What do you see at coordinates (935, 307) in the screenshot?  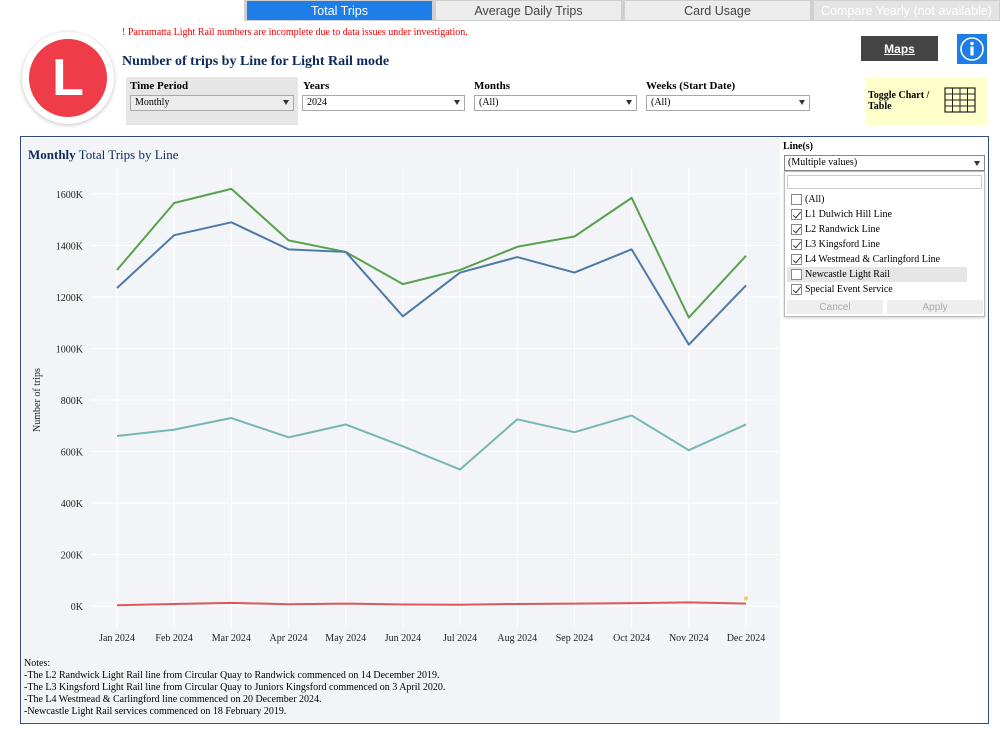 I see `apply-button: Apply` at bounding box center [935, 307].